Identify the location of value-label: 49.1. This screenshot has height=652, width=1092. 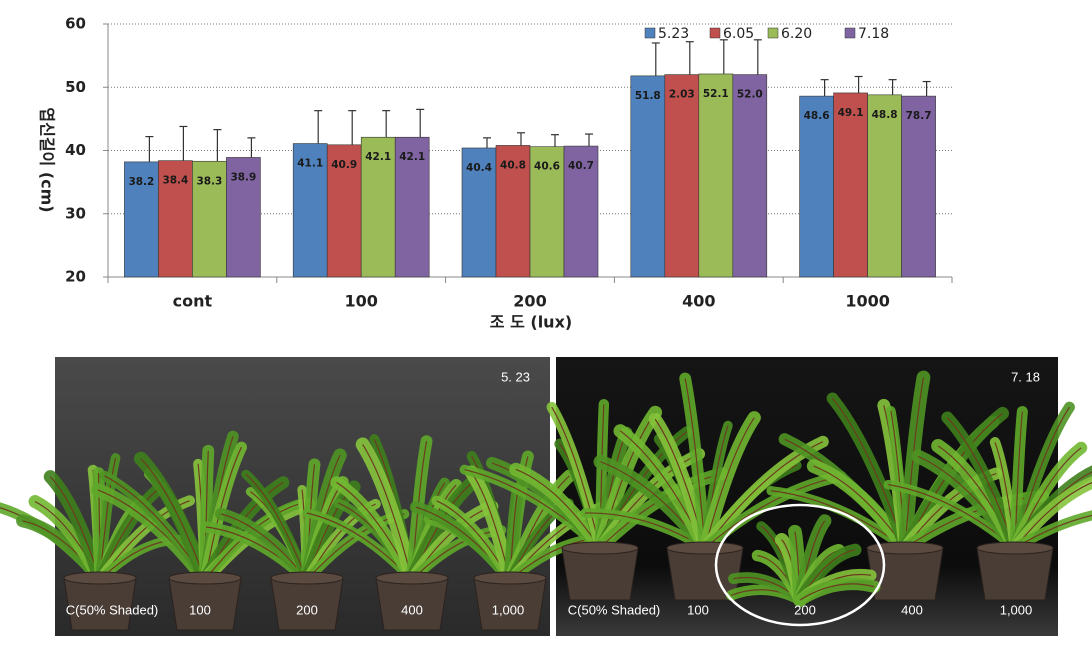
(851, 113).